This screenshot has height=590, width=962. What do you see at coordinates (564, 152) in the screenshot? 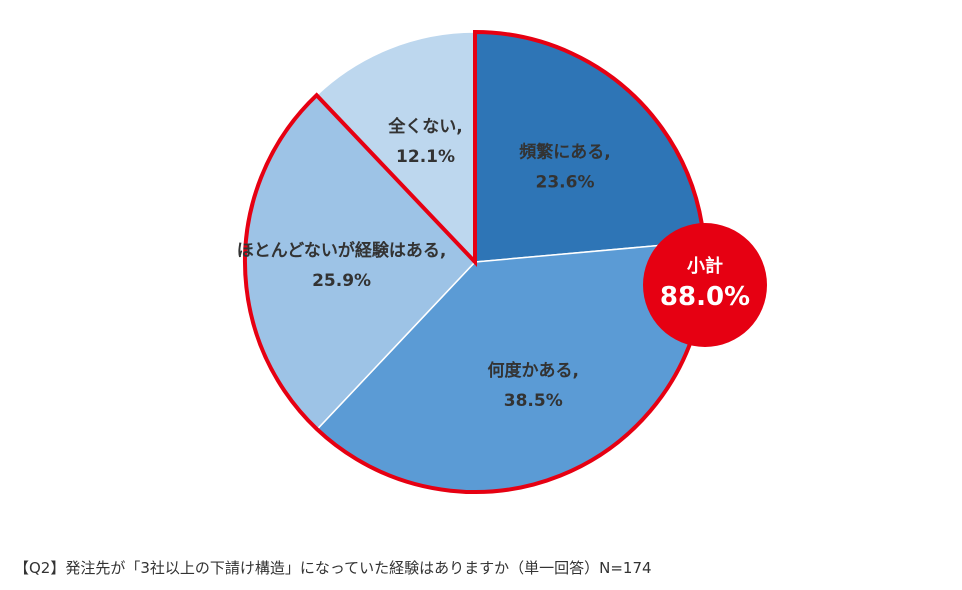
I see `slice-label-0: 頻繁にある,` at bounding box center [564, 152].